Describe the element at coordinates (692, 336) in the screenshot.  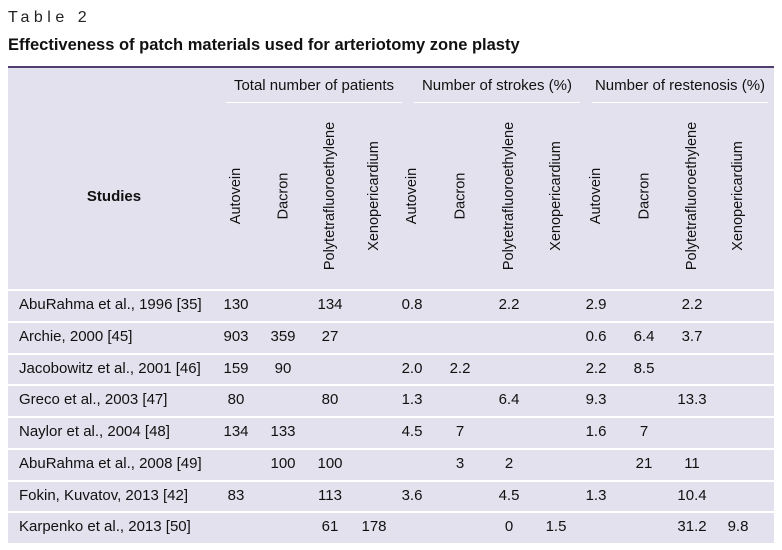
I see `table-cell: 3.7` at that location.